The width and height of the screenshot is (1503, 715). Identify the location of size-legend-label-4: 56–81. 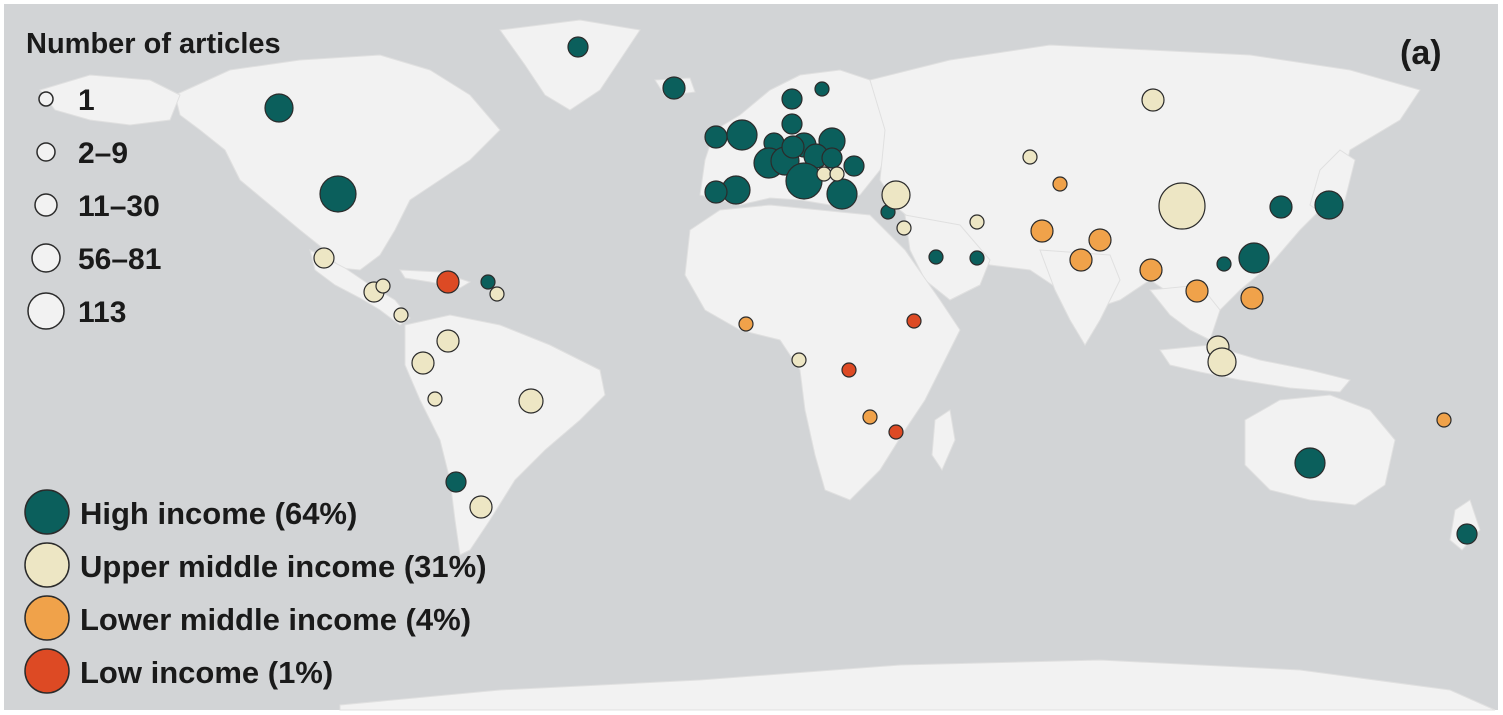
(119, 259).